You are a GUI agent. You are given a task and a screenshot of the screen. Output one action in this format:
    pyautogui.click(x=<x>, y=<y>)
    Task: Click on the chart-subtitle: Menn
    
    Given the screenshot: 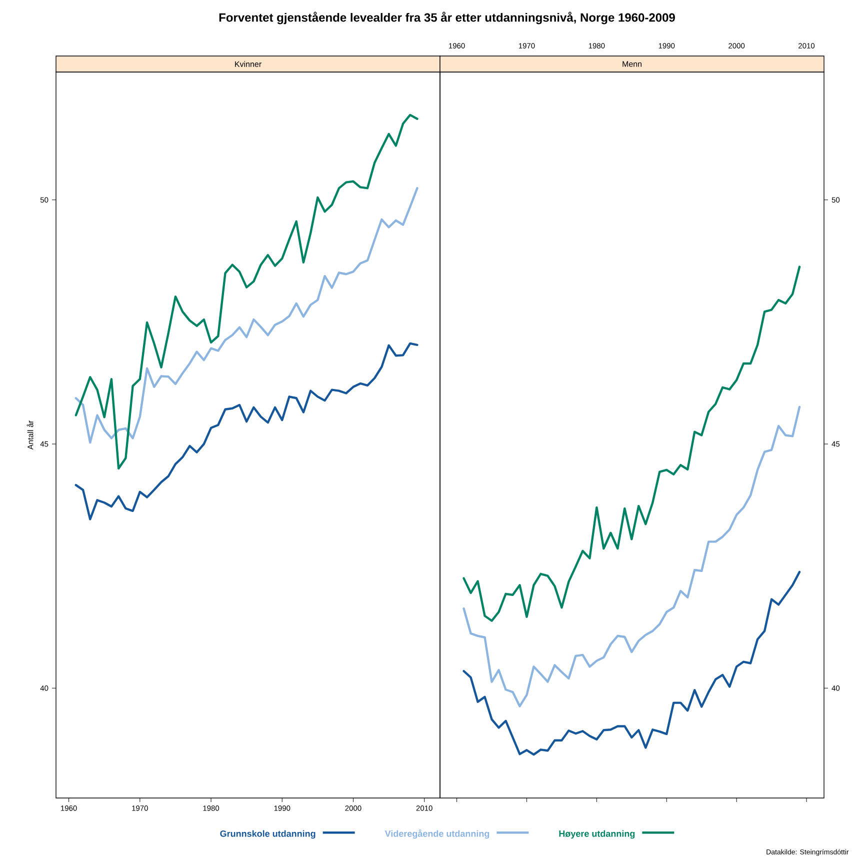 What is the action you would take?
    pyautogui.click(x=632, y=64)
    